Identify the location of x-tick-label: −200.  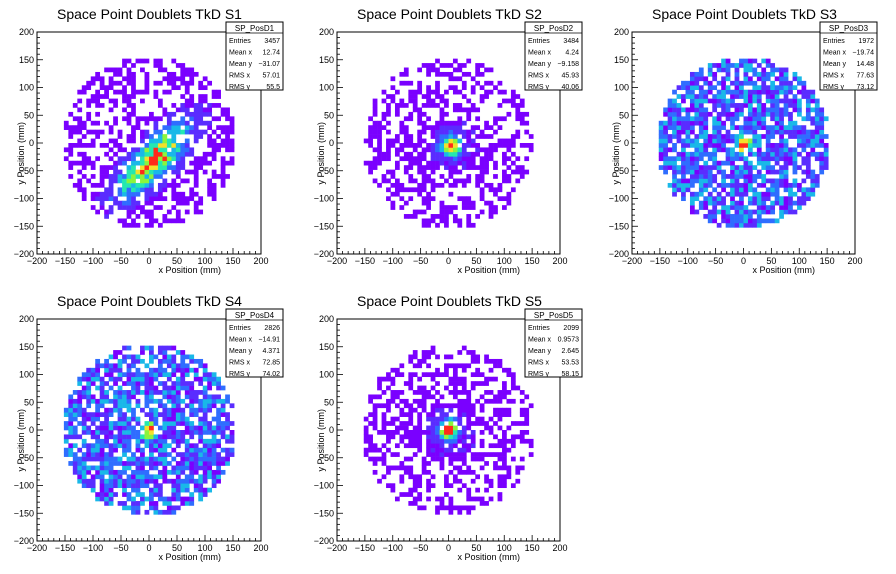
(37, 548).